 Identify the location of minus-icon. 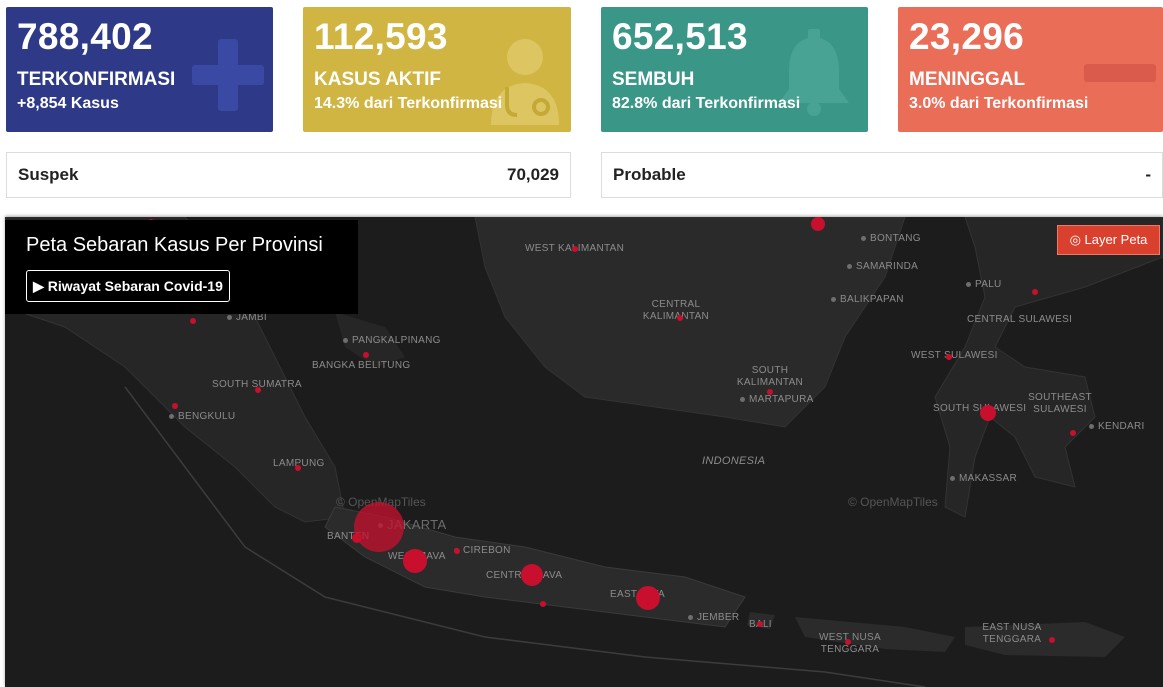
(1120, 73).